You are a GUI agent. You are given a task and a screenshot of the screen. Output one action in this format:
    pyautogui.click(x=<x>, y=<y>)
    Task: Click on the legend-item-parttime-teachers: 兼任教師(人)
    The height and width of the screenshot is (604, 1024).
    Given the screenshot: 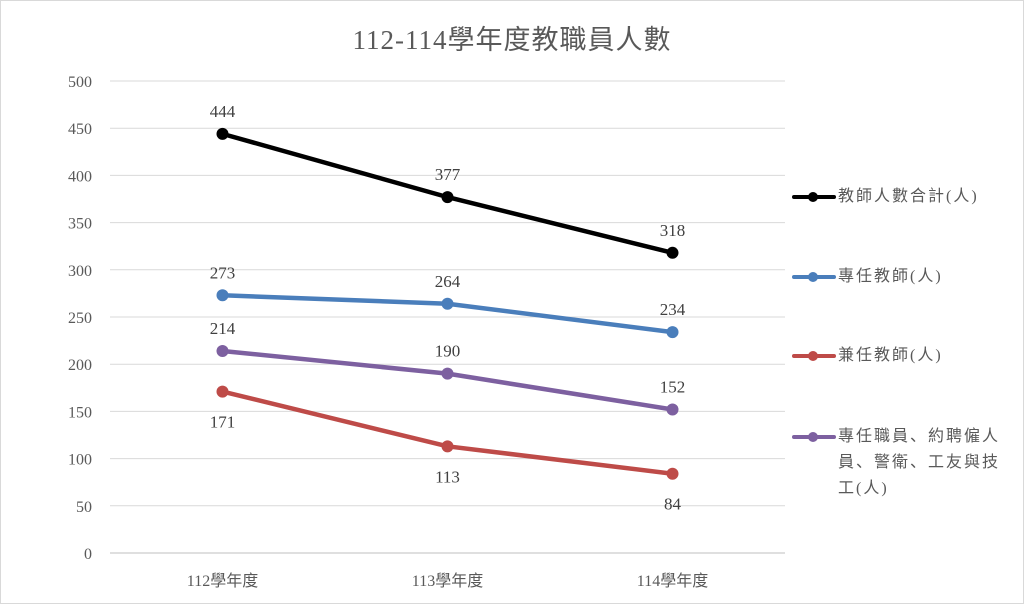 What is the action you would take?
    pyautogui.click(x=899, y=358)
    